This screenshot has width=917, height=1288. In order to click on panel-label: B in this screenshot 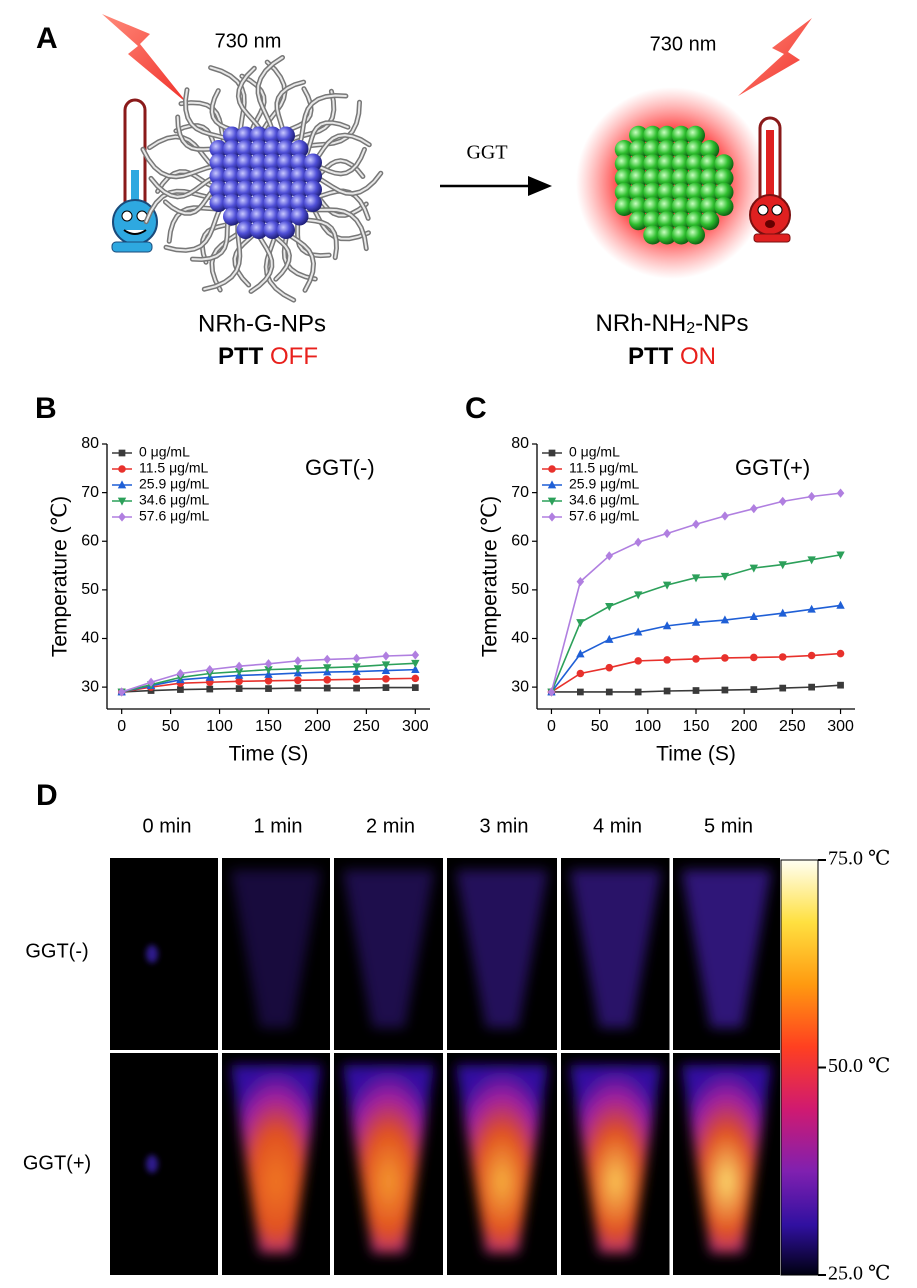, I will do `click(46, 408)`.